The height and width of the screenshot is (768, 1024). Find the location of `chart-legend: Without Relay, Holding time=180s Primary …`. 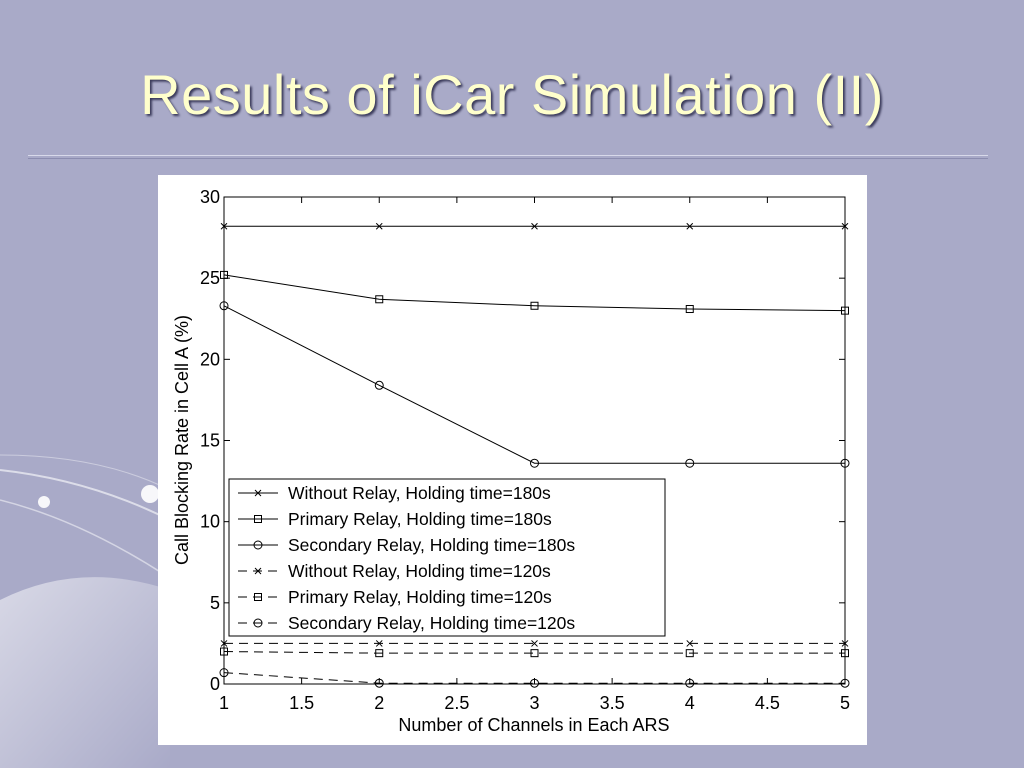

chart-legend: Without Relay, Holding time=180s Primary … is located at coordinates (447, 557).